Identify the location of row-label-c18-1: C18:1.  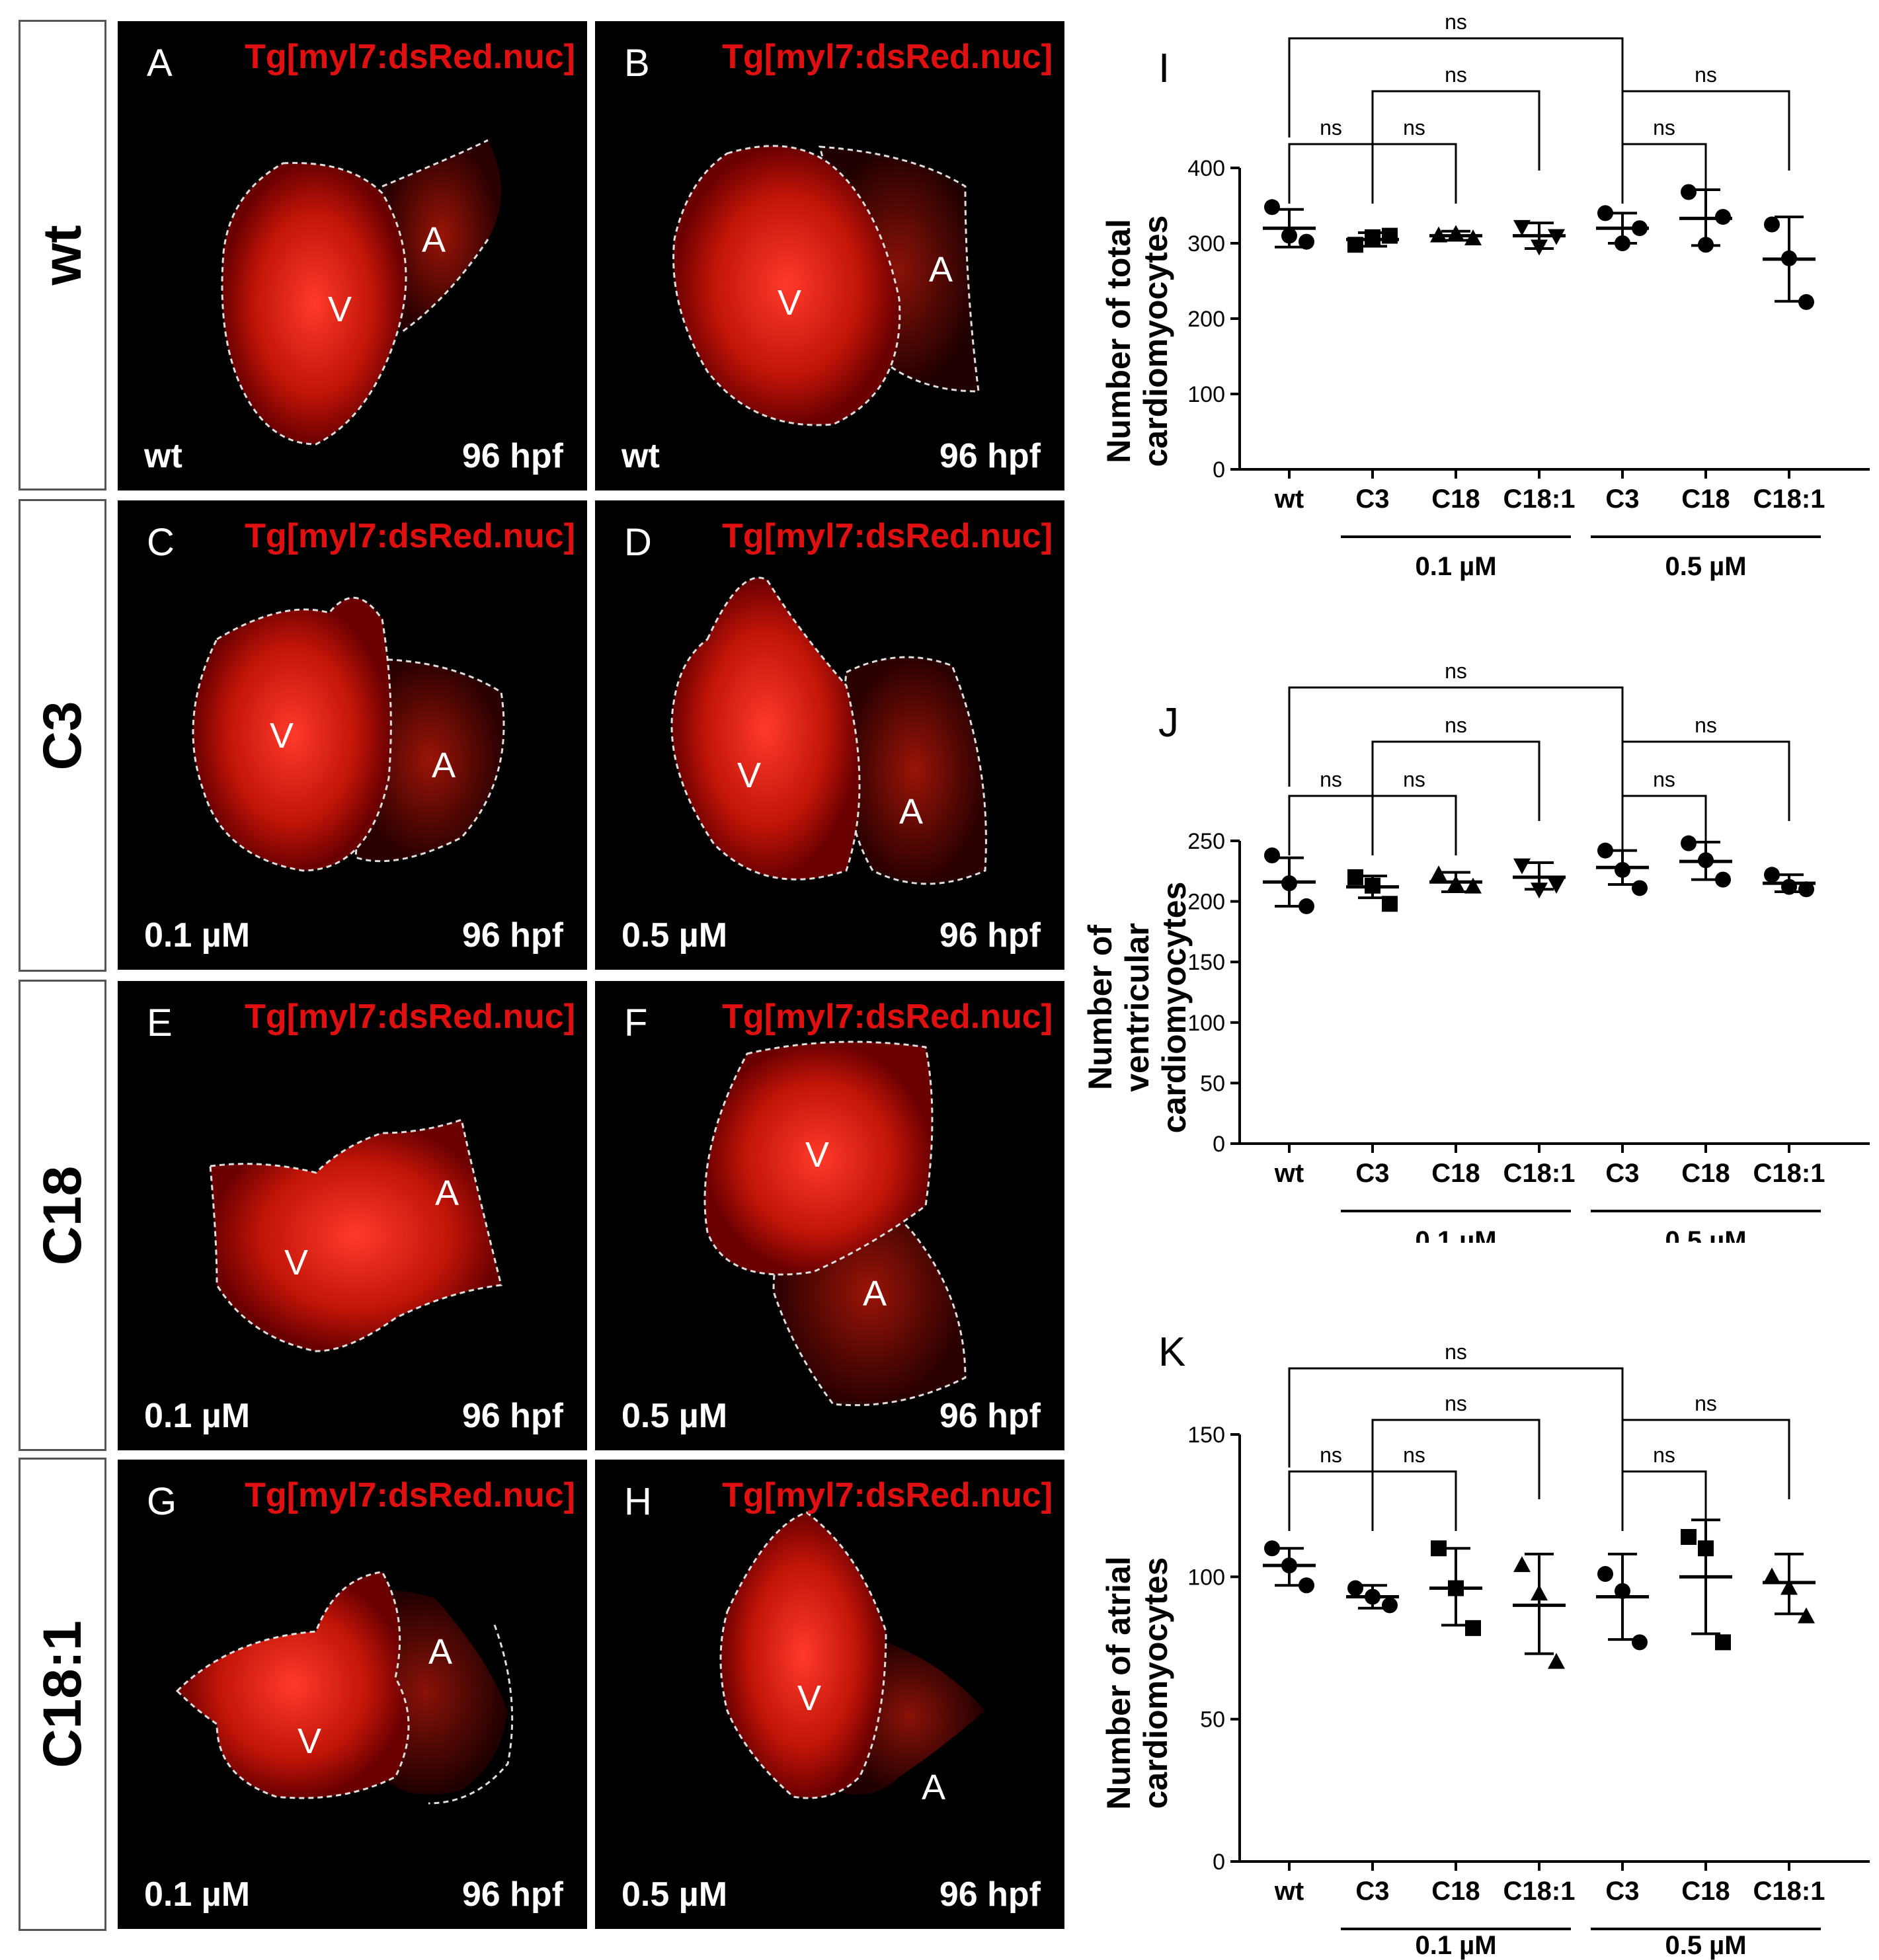
(62, 1694).